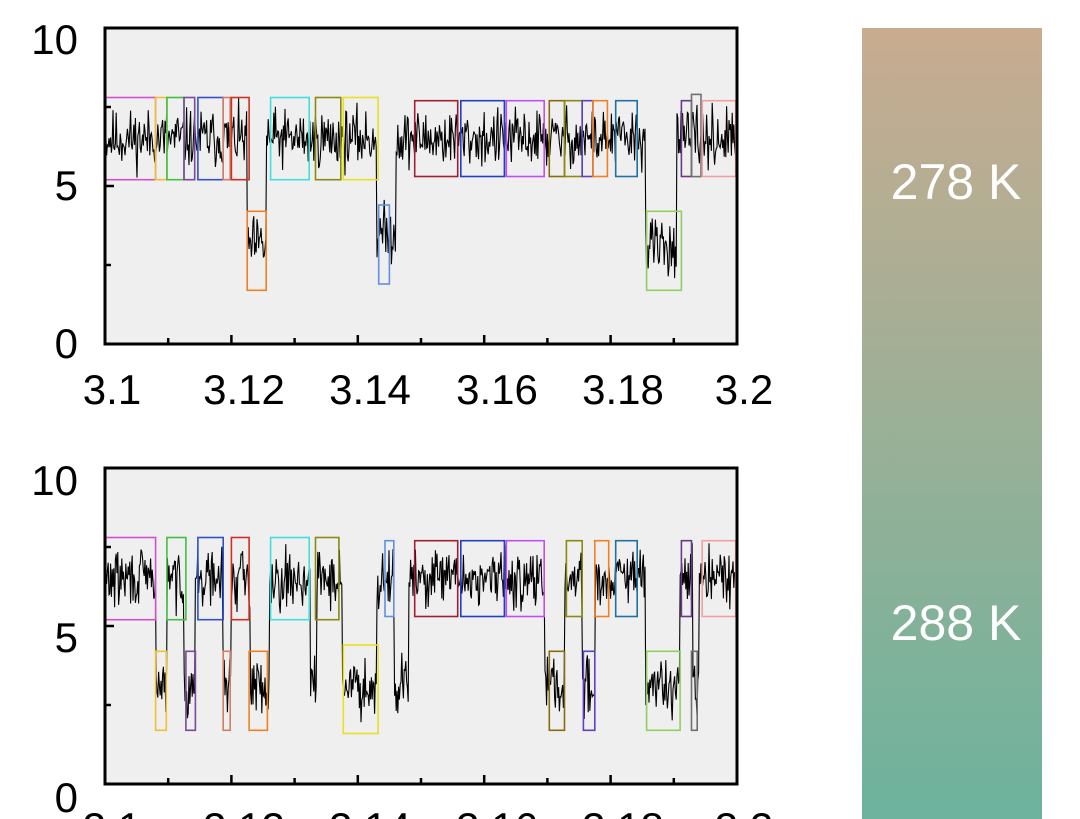 This screenshot has height=819, width=1080. I want to click on temperature-label-288: 288 K, so click(956, 623).